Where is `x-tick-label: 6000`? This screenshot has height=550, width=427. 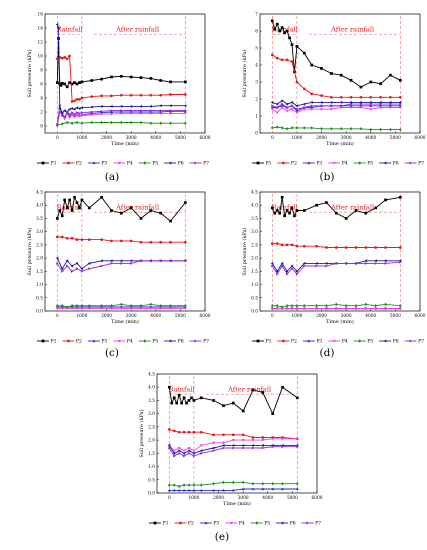
x-tick-label: 6000 is located at coordinates (317, 498).